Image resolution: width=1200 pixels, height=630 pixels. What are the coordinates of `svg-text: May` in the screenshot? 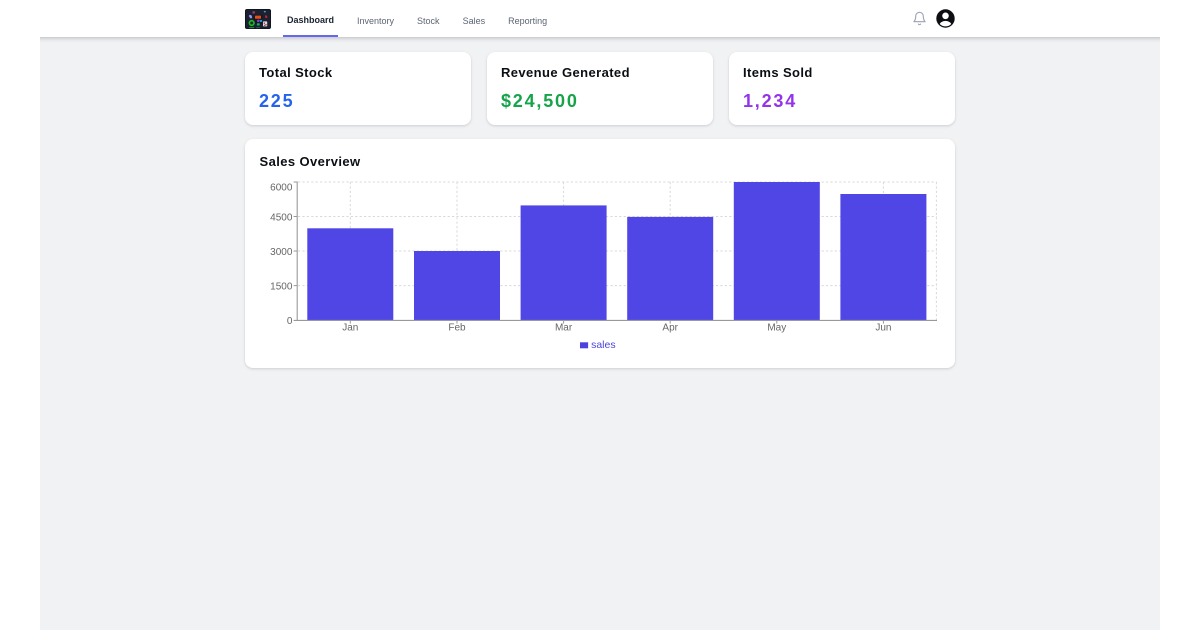 It's located at (776, 328).